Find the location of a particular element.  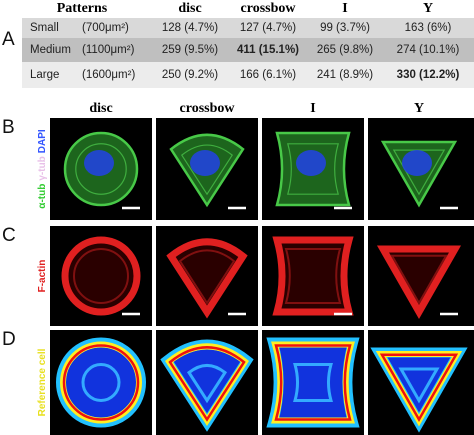

table-header: I is located at coordinates (344, 8).